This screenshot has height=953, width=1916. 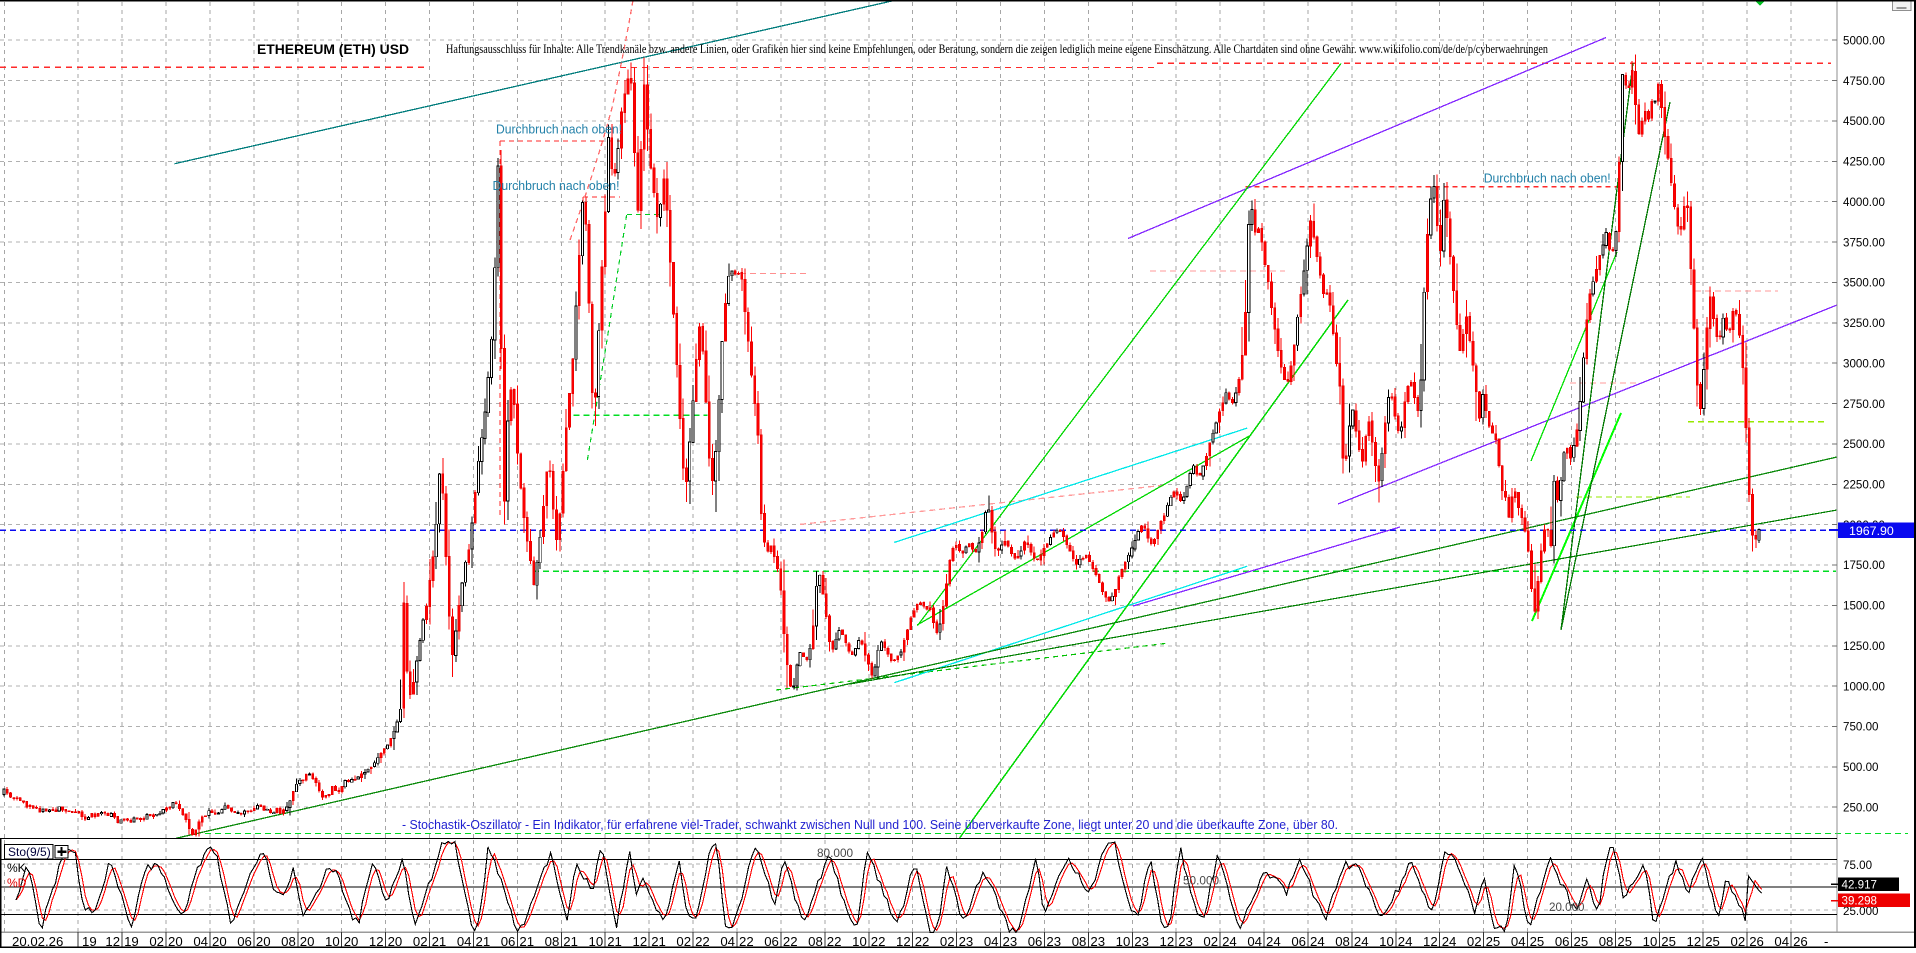 I want to click on svg-text: 500.00, so click(x=1860, y=767).